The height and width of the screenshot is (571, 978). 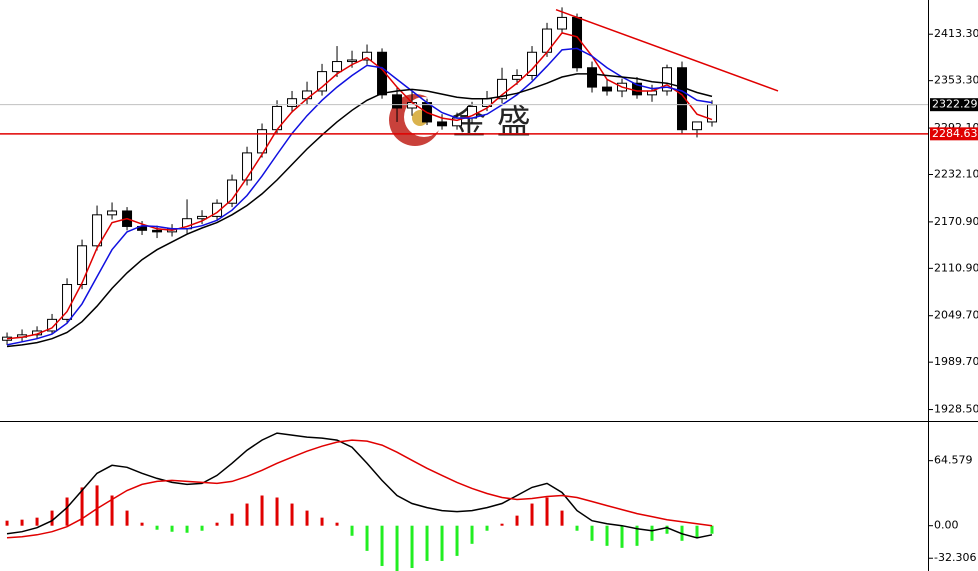 I want to click on y-tick-label: 2232.10, so click(x=956, y=174).